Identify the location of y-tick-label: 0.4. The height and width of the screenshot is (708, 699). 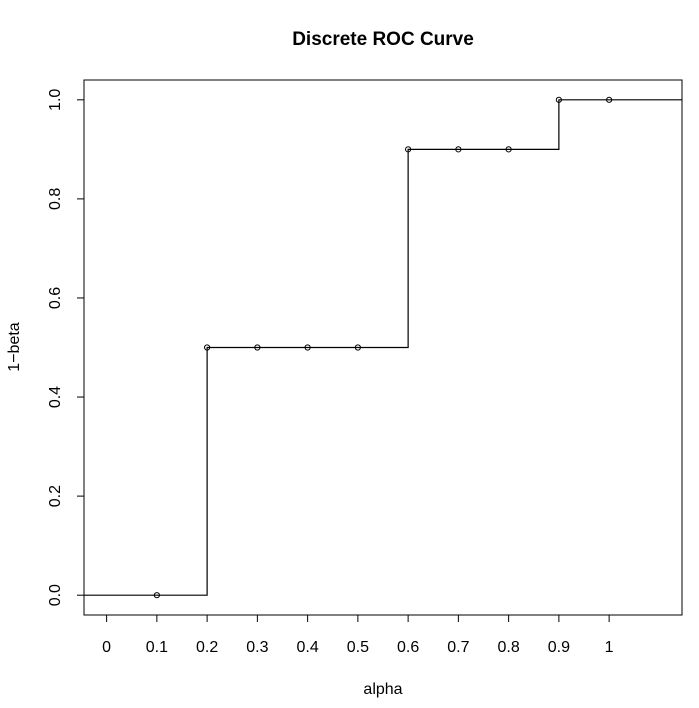
(55, 397).